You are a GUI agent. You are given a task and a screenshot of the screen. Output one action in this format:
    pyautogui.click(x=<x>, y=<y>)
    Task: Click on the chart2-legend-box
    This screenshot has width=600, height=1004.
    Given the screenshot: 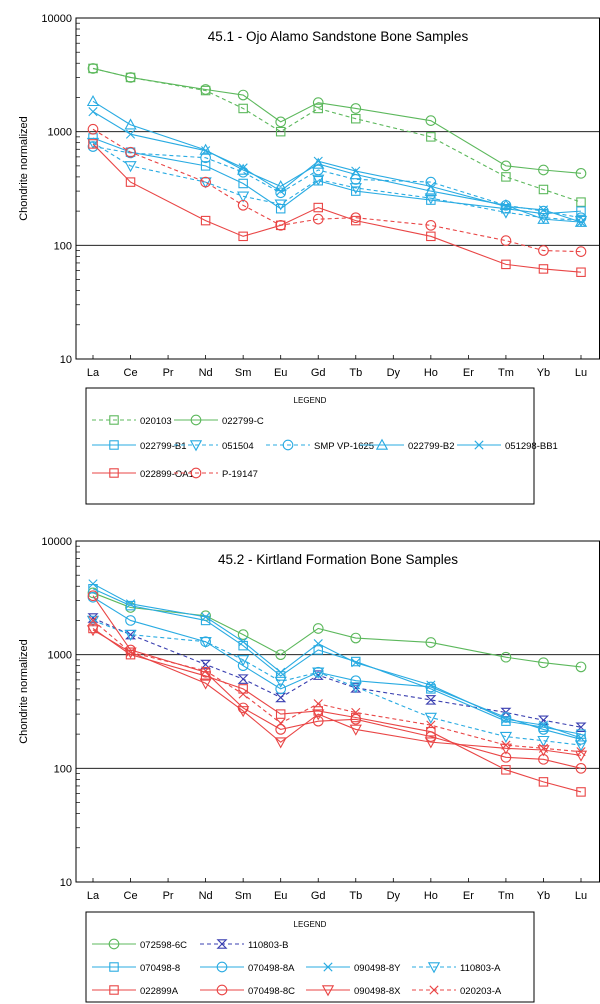 What is the action you would take?
    pyautogui.click(x=310, y=957)
    